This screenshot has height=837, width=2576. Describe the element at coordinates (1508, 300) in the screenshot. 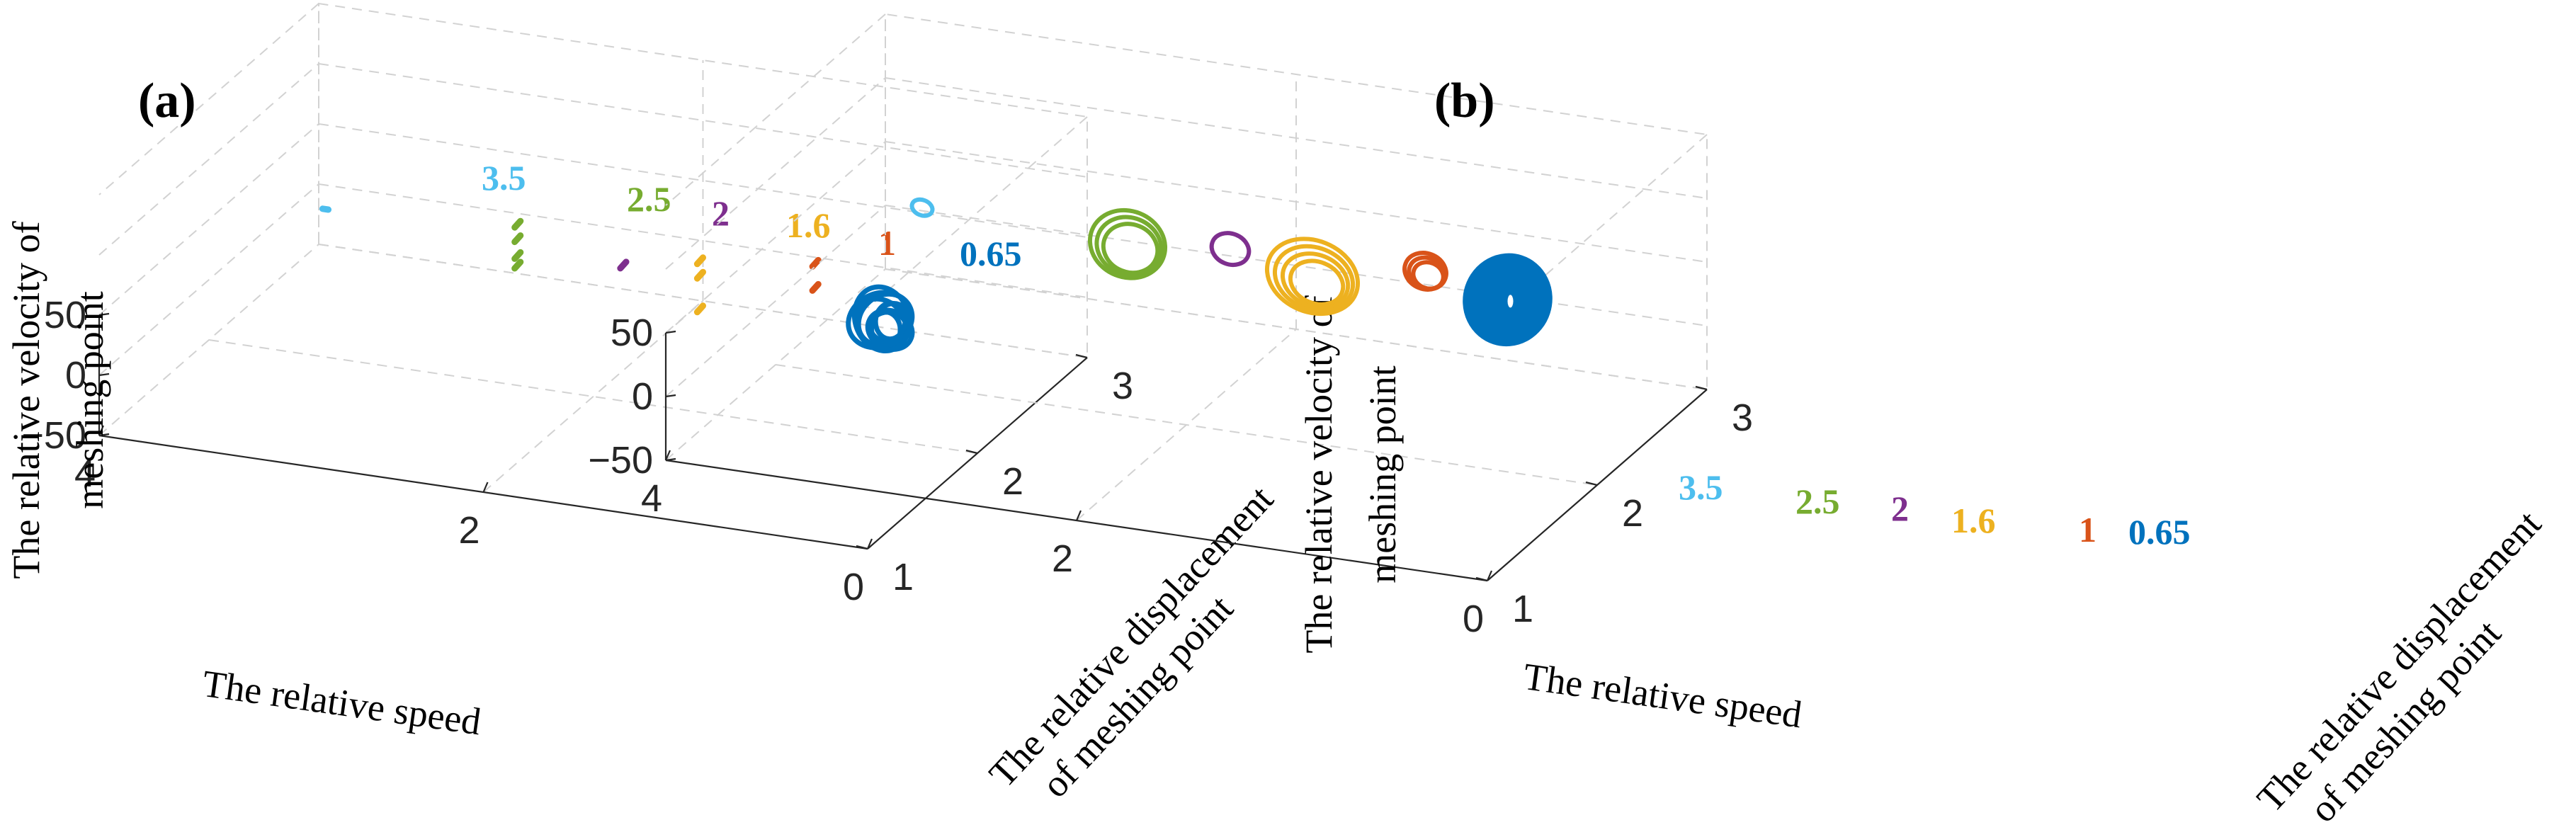

I see `orbit-filled` at that location.